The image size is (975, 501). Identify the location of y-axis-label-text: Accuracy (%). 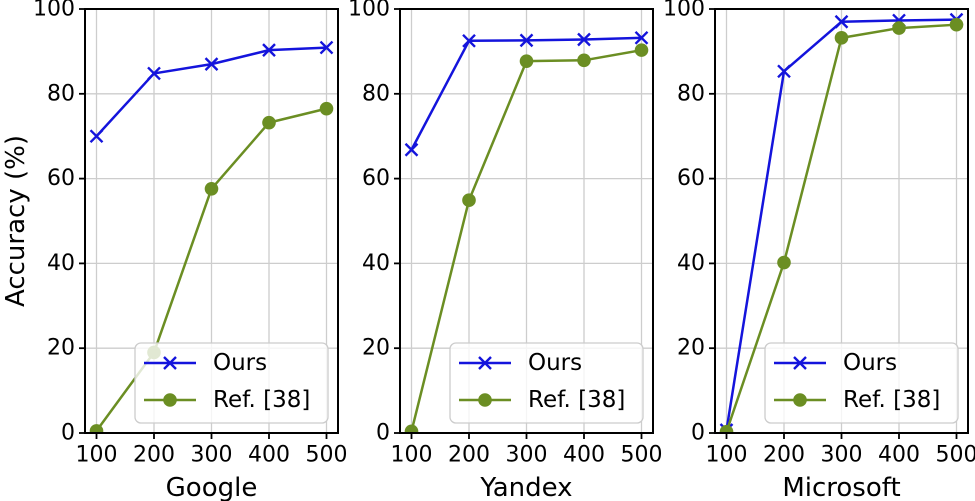
(16, 221).